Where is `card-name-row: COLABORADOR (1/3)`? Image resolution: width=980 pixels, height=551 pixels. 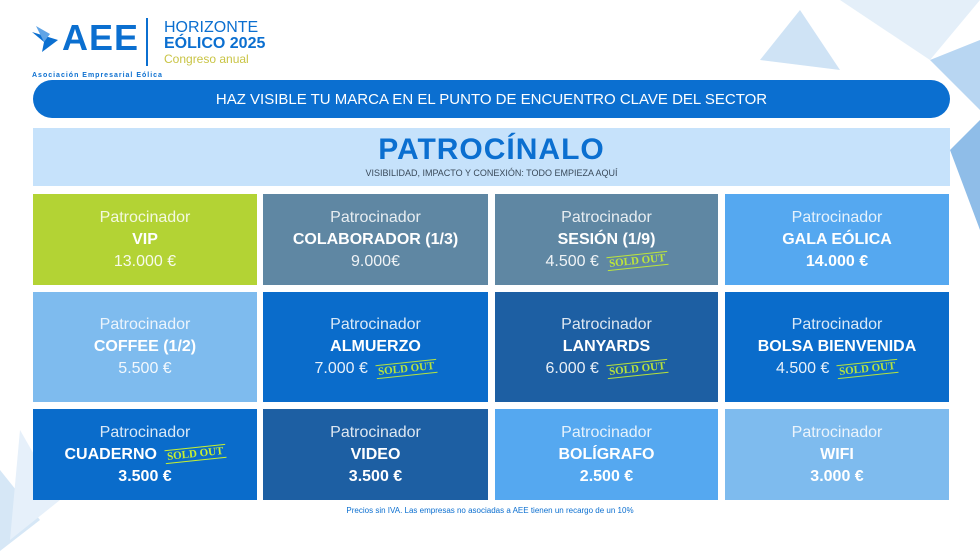 card-name-row: COLABORADOR (1/3) is located at coordinates (375, 240).